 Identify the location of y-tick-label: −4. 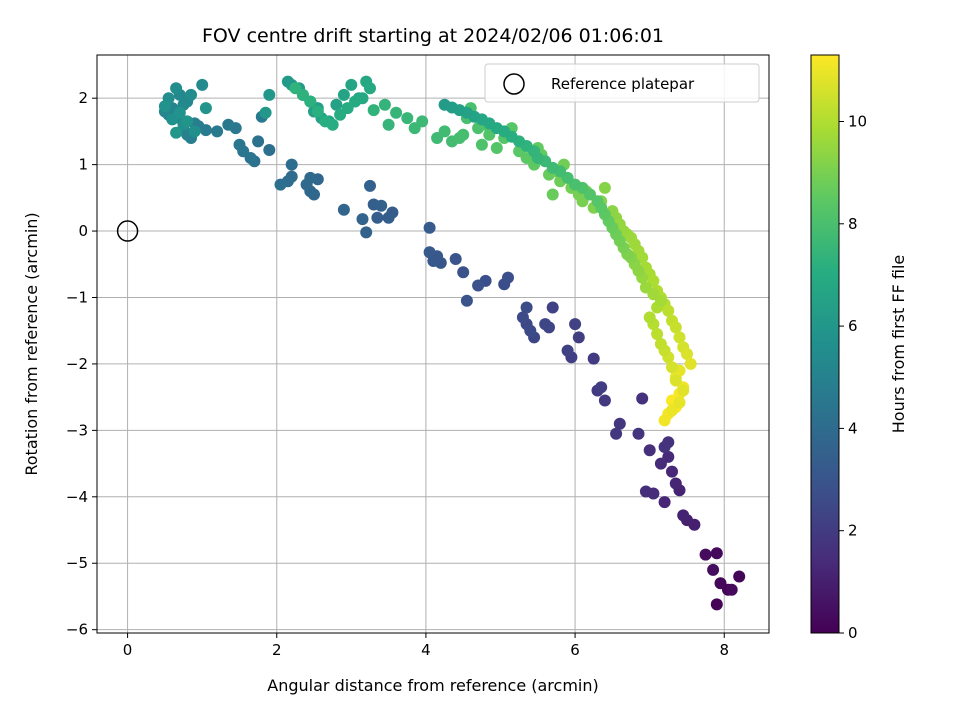
(77, 497).